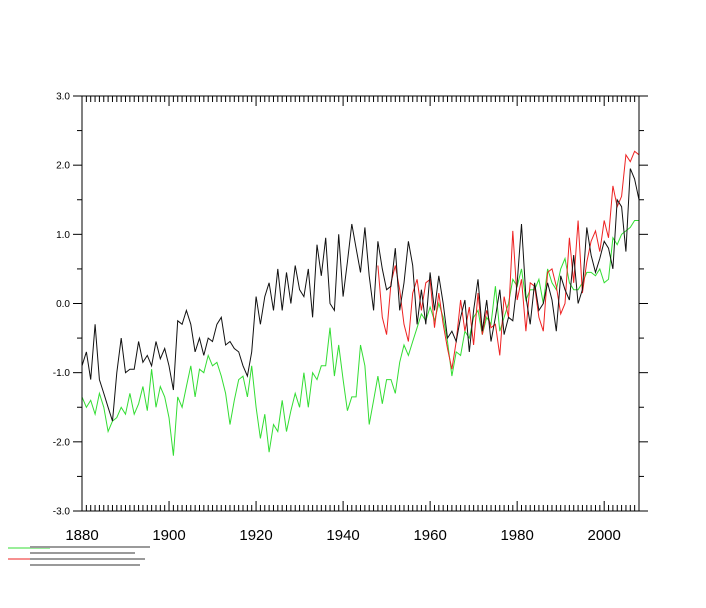 This screenshot has height=608, width=706. Describe the element at coordinates (81, 535) in the screenshot. I see `x-tick-label: 1880` at that location.